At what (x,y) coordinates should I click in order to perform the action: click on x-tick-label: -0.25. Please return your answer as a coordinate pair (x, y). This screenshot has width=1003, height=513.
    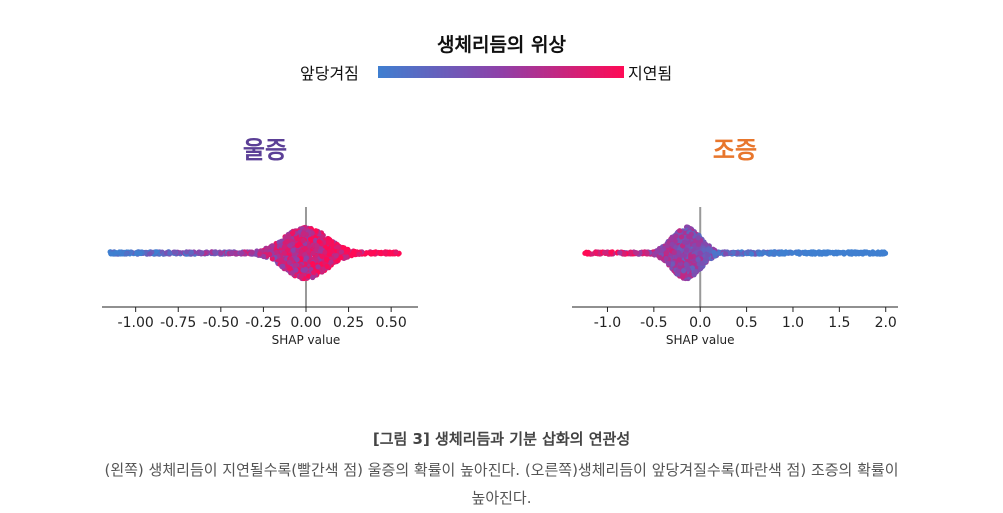
    Looking at the image, I should click on (263, 323).